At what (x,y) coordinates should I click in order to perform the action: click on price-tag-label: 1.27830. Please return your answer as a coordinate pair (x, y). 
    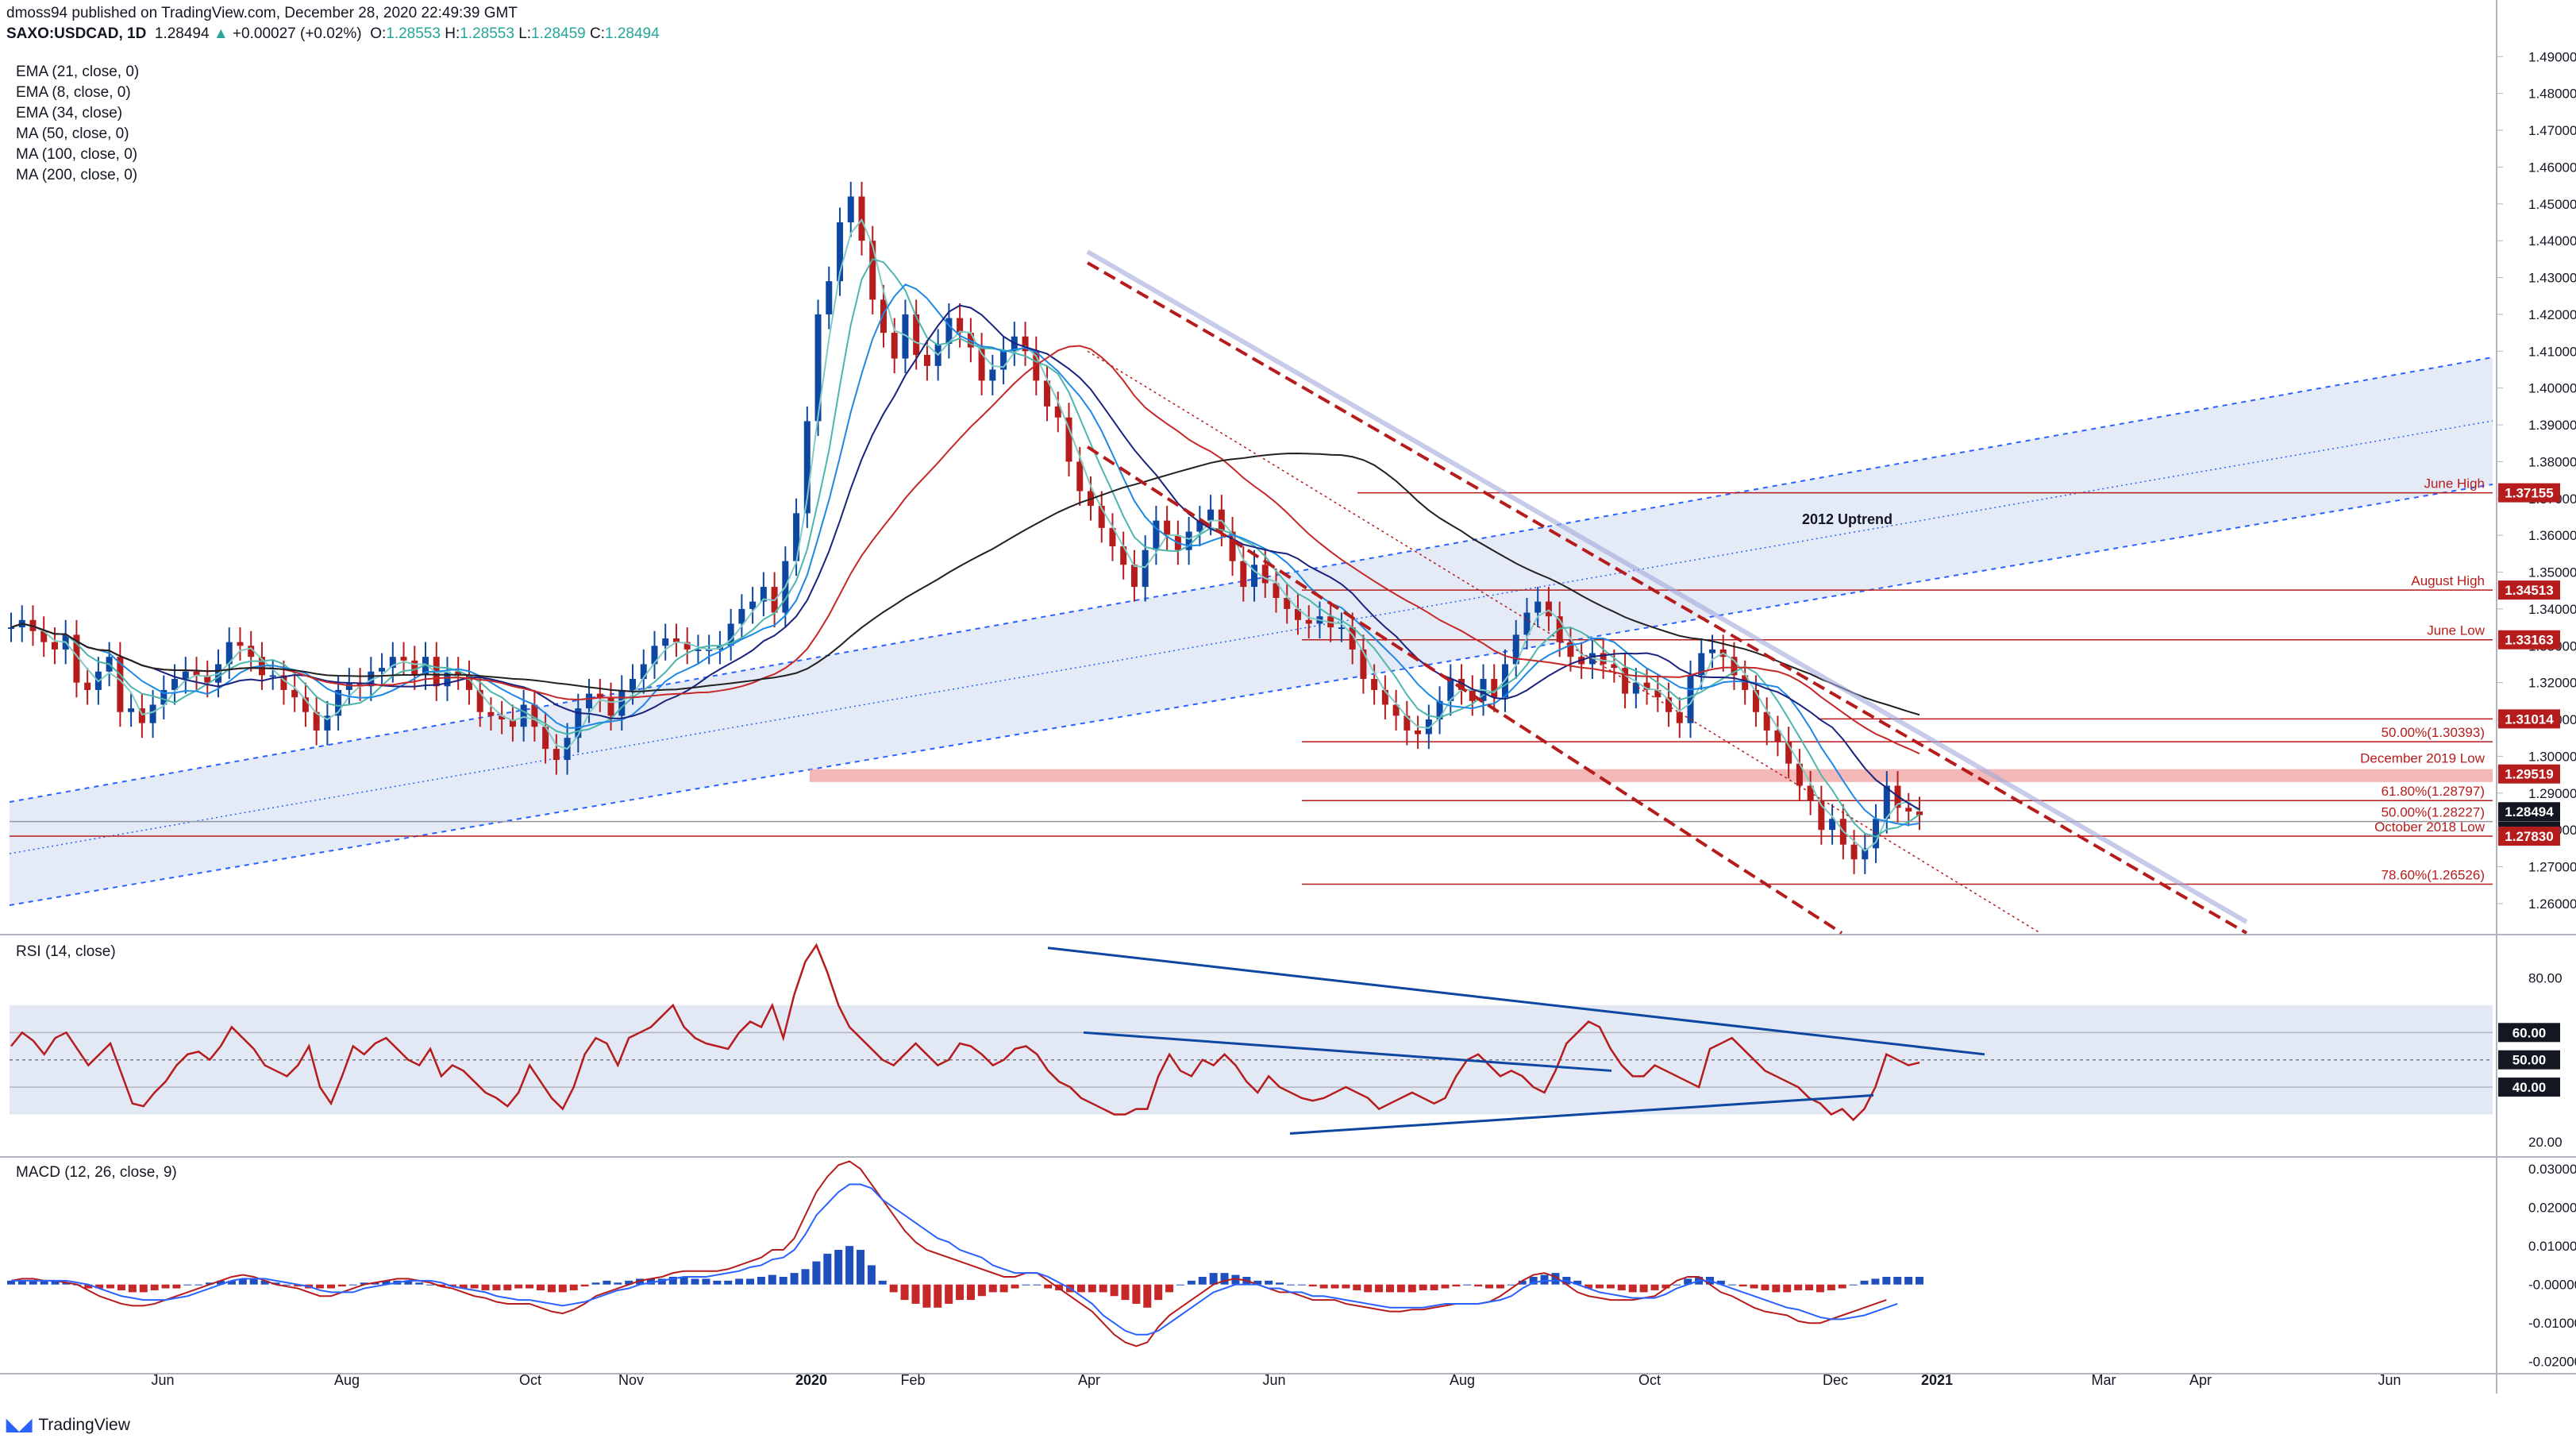
    Looking at the image, I should click on (2529, 837).